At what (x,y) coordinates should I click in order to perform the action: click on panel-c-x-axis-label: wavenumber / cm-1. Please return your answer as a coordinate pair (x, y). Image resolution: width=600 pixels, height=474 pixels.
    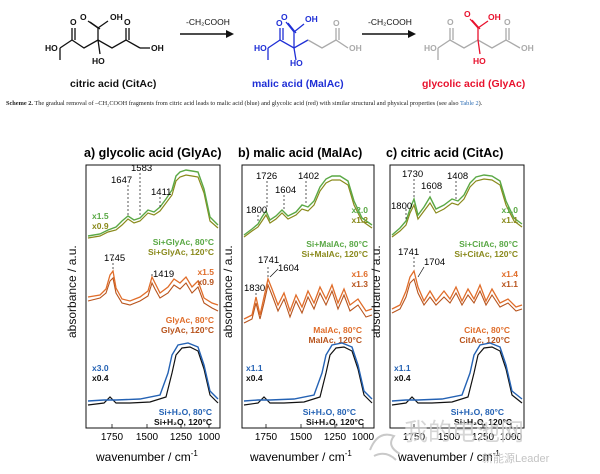
    Looking at the image, I should click on (448, 456).